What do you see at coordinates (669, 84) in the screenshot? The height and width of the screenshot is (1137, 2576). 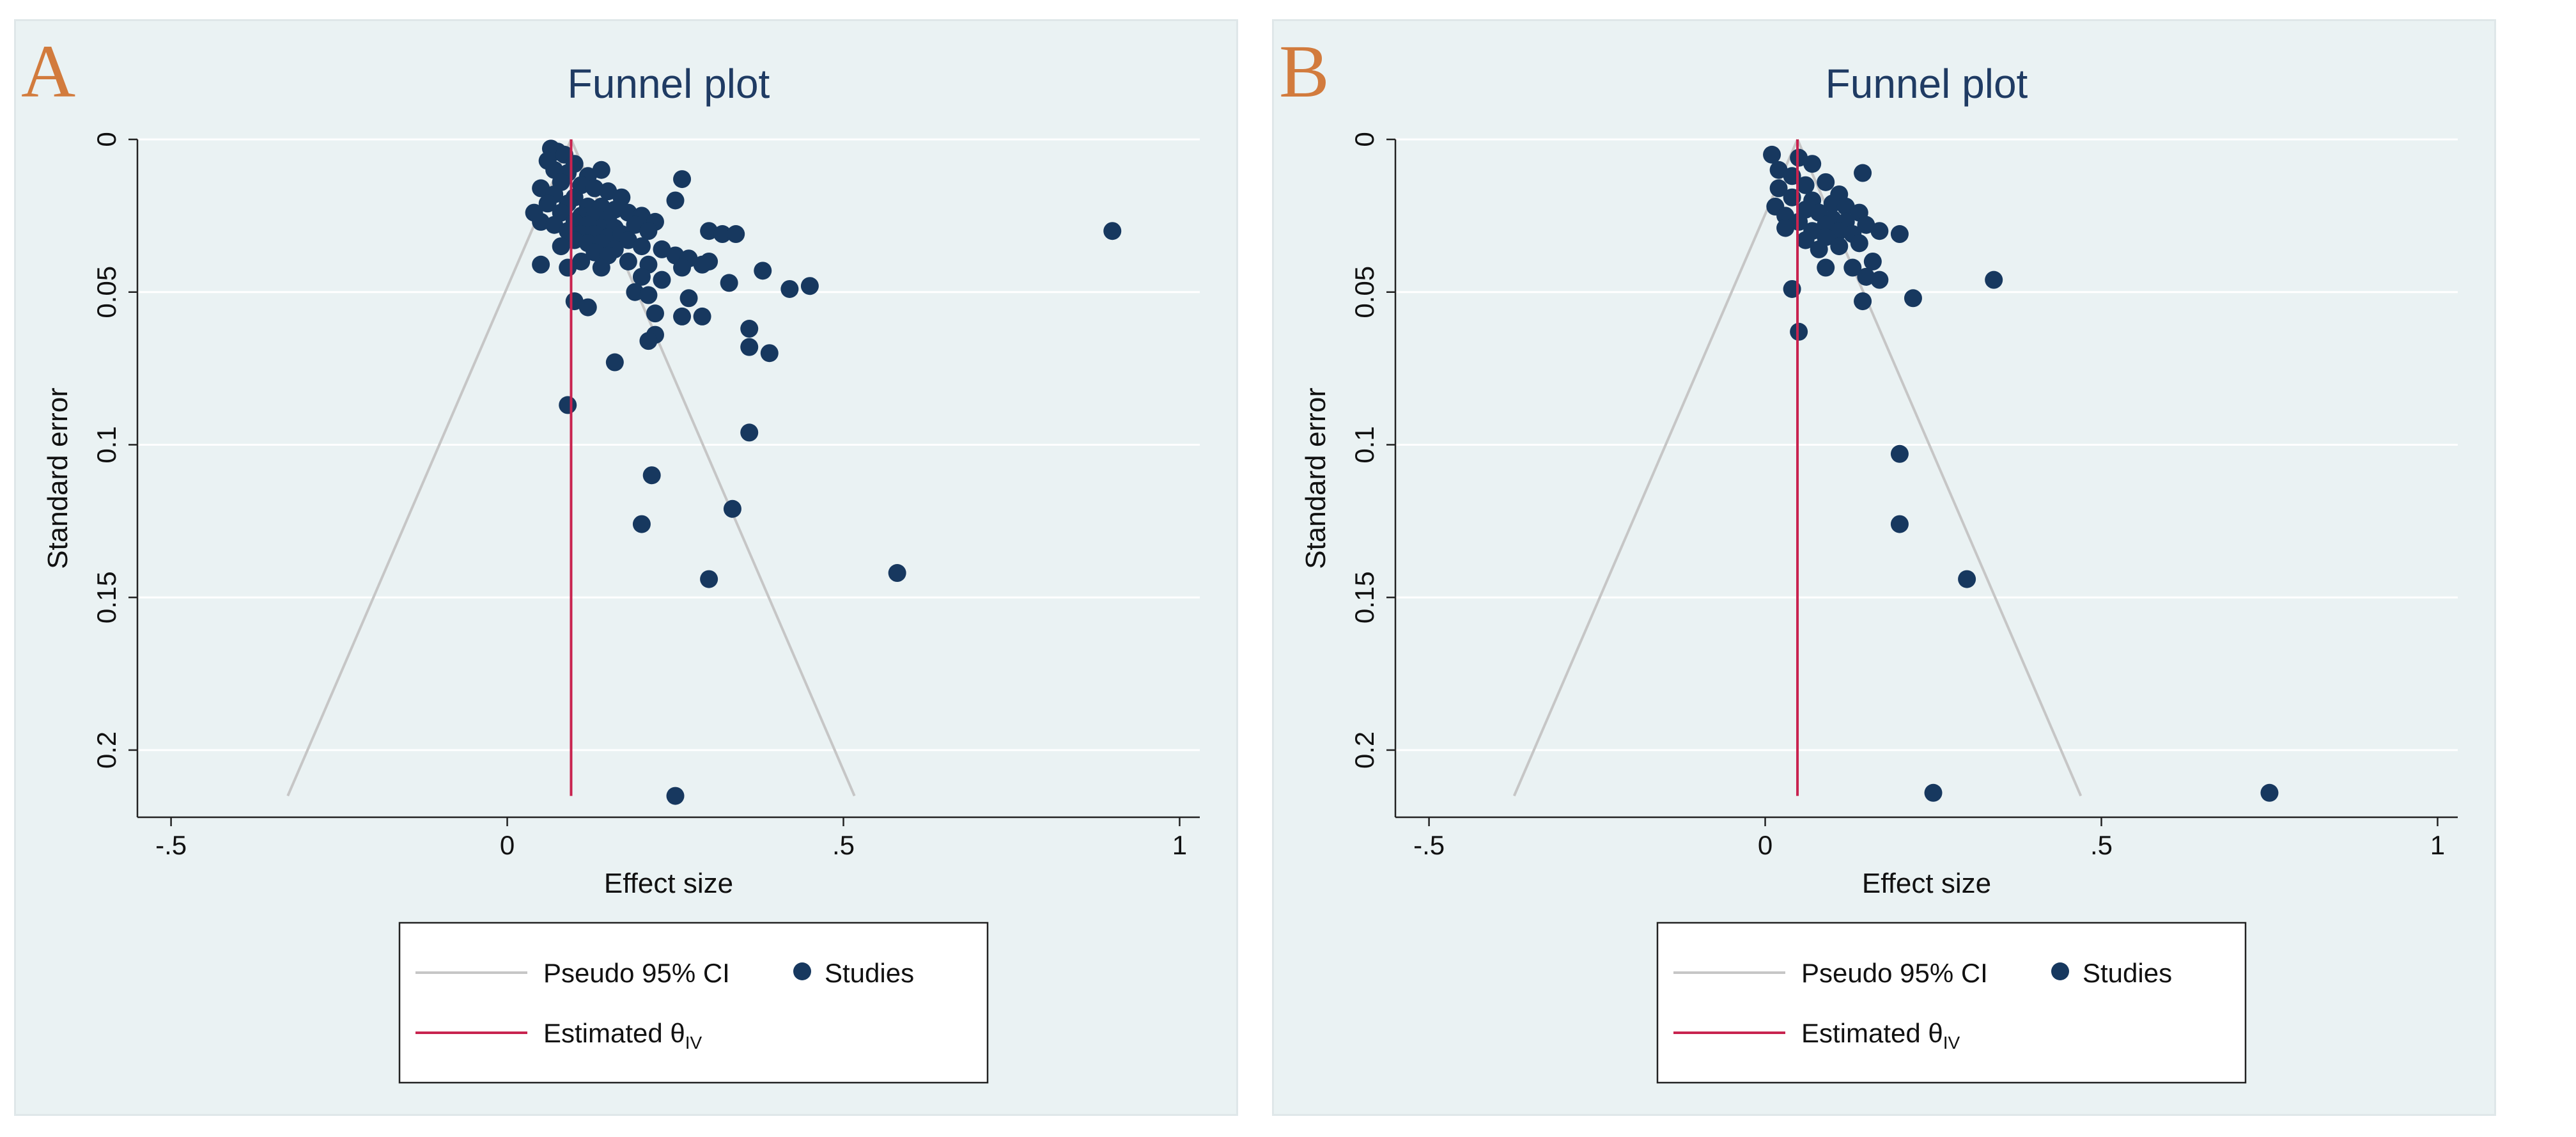 I see `chart-title: Funnel plot` at bounding box center [669, 84].